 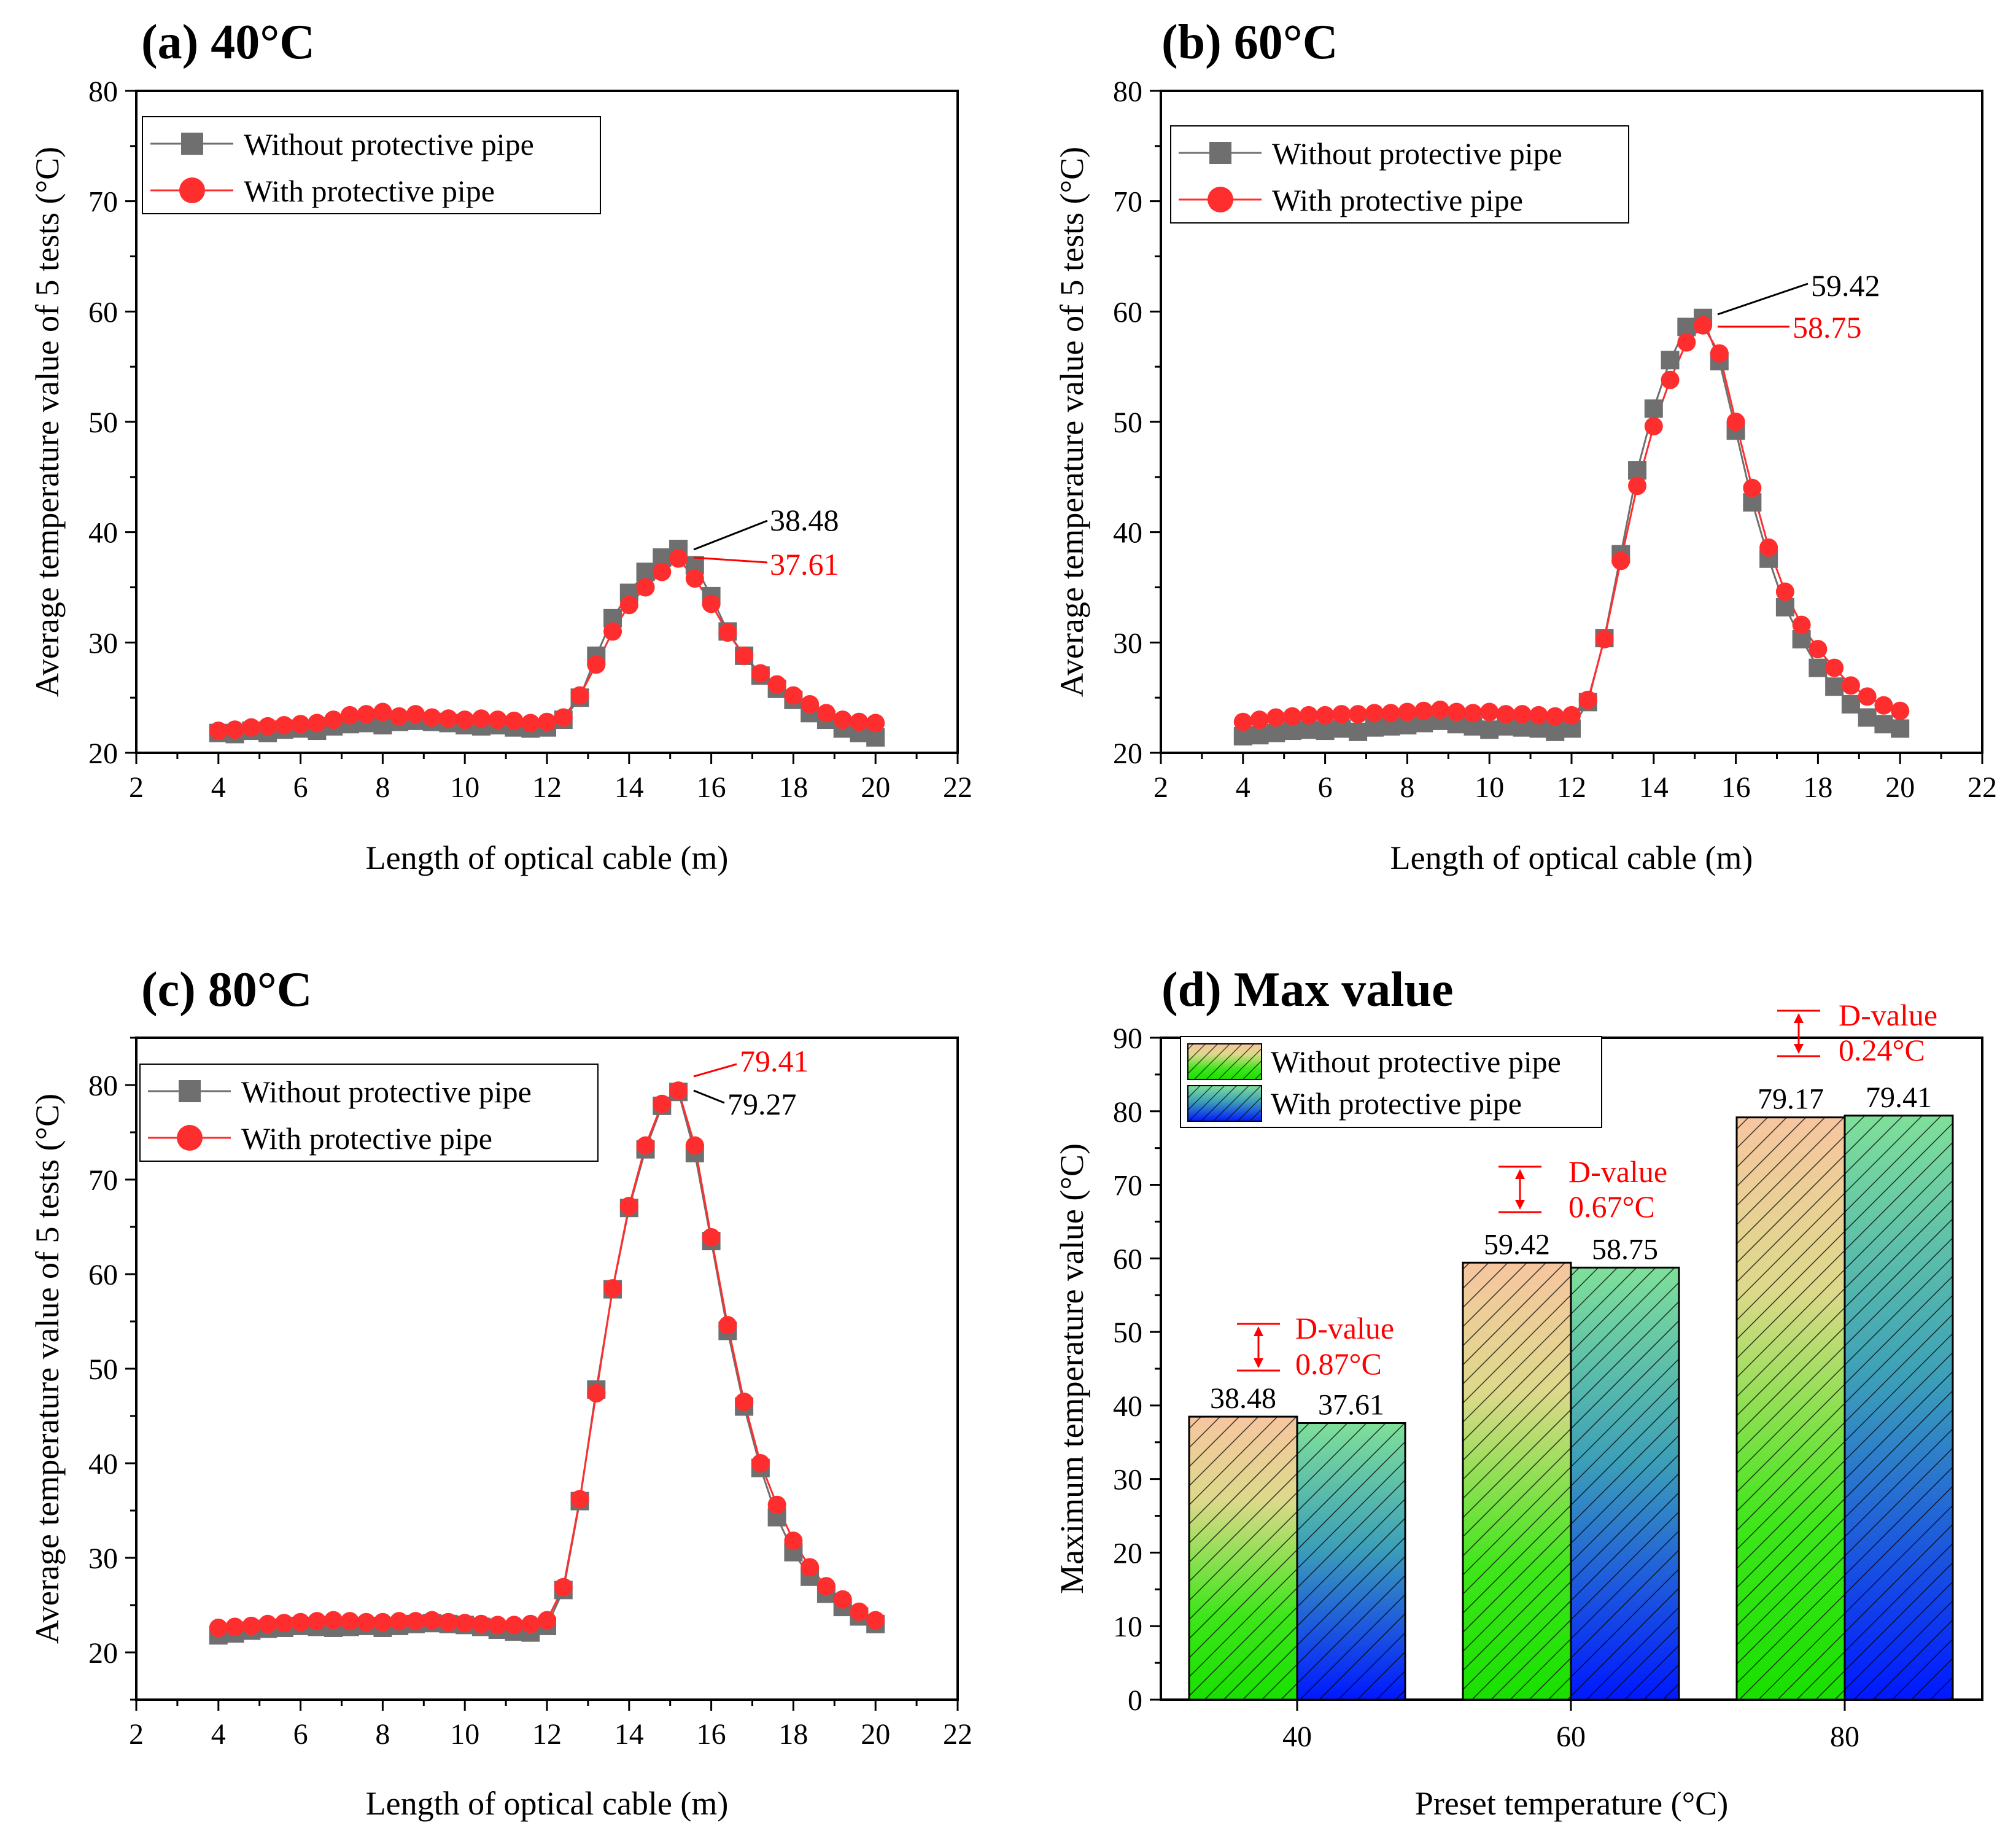 What do you see at coordinates (1127, 203) in the screenshot?
I see `panel-b-y-tick-label: 70` at bounding box center [1127, 203].